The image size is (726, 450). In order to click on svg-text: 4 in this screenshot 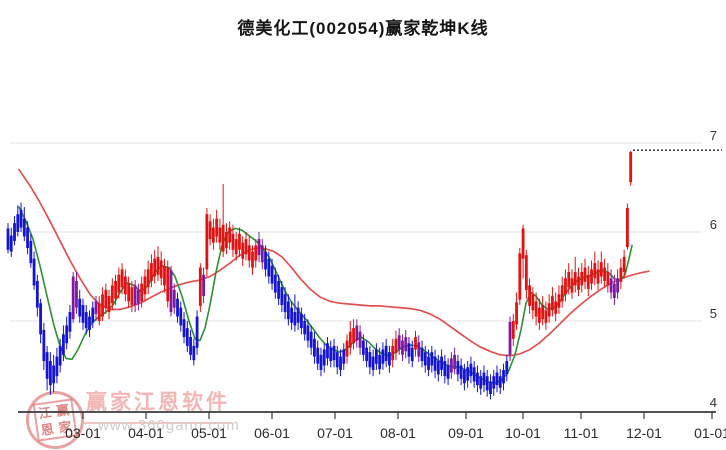, I will do `click(713, 402)`.